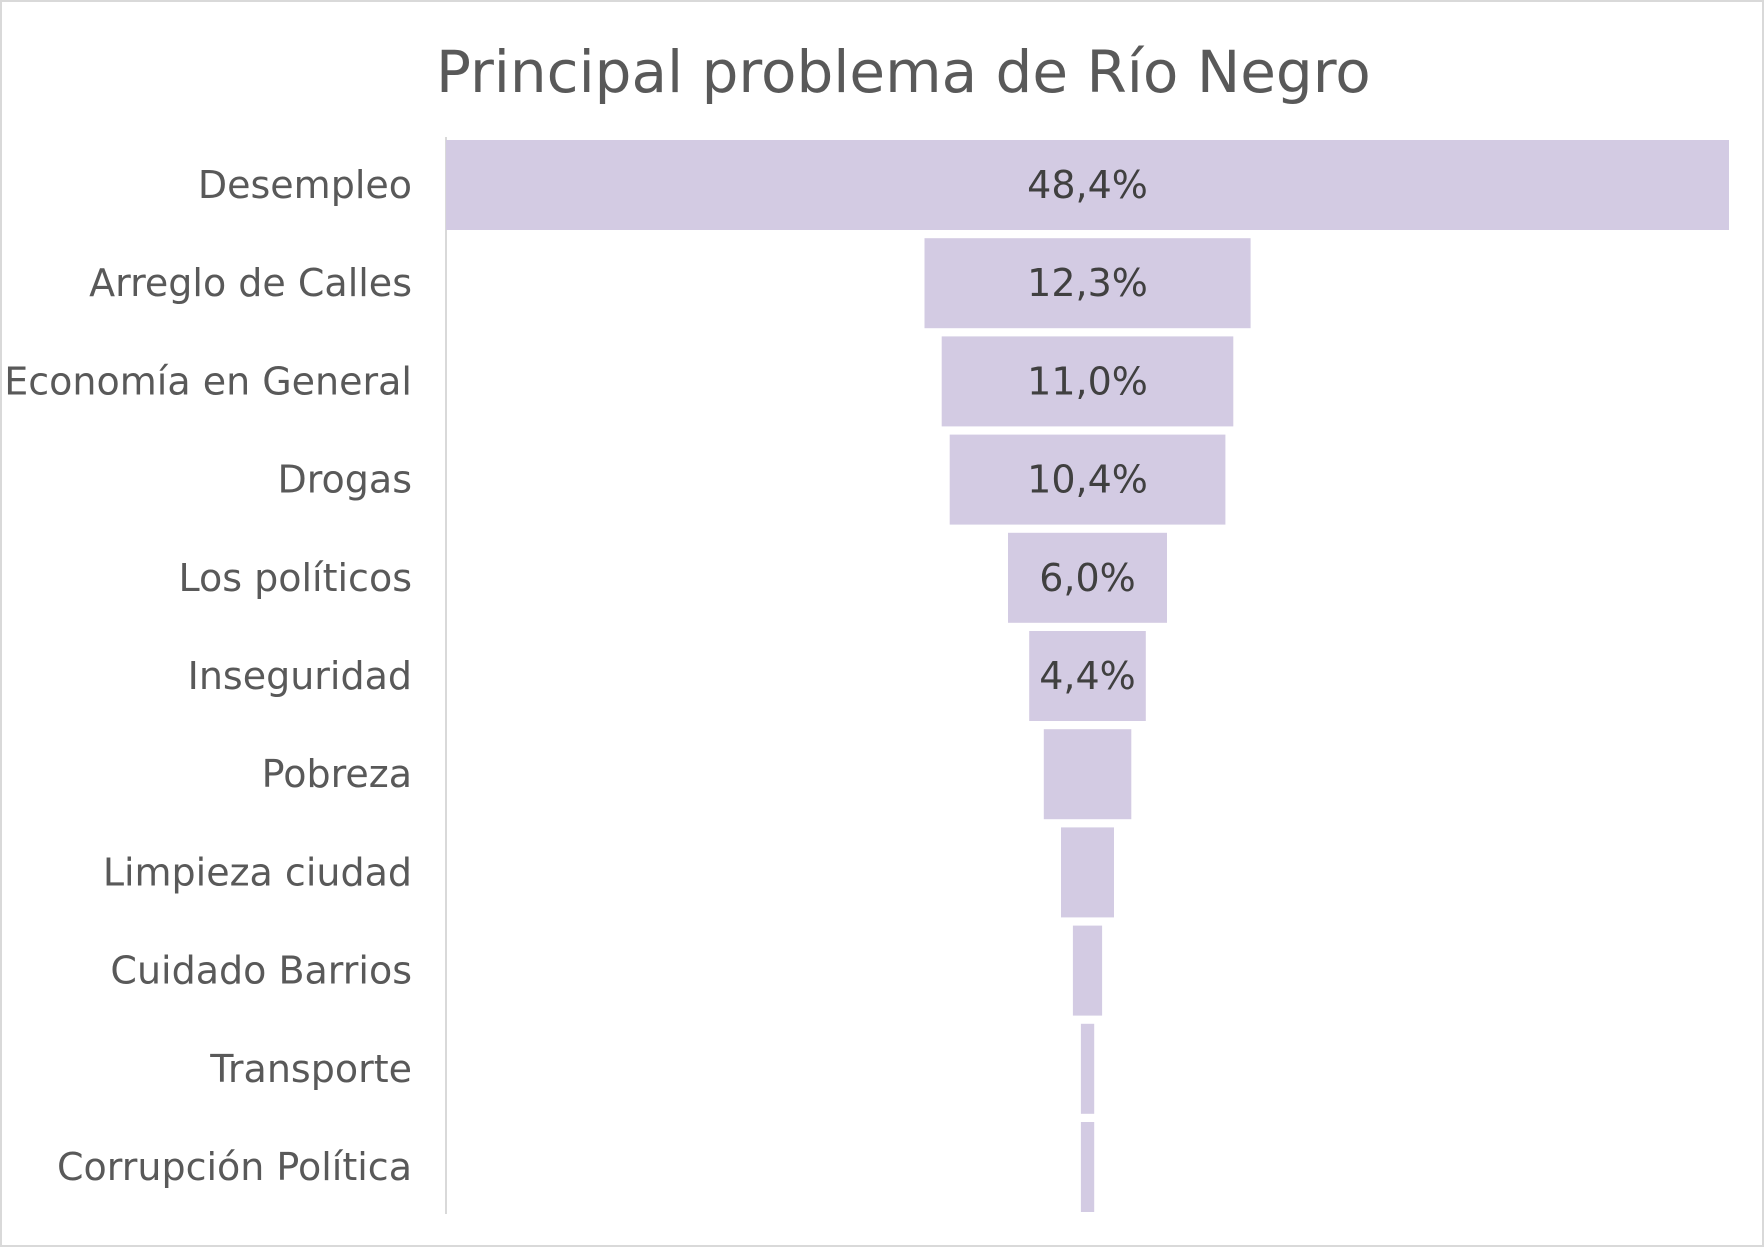 This screenshot has height=1247, width=1764. What do you see at coordinates (300, 676) in the screenshot?
I see `category-label: Inseguridad` at bounding box center [300, 676].